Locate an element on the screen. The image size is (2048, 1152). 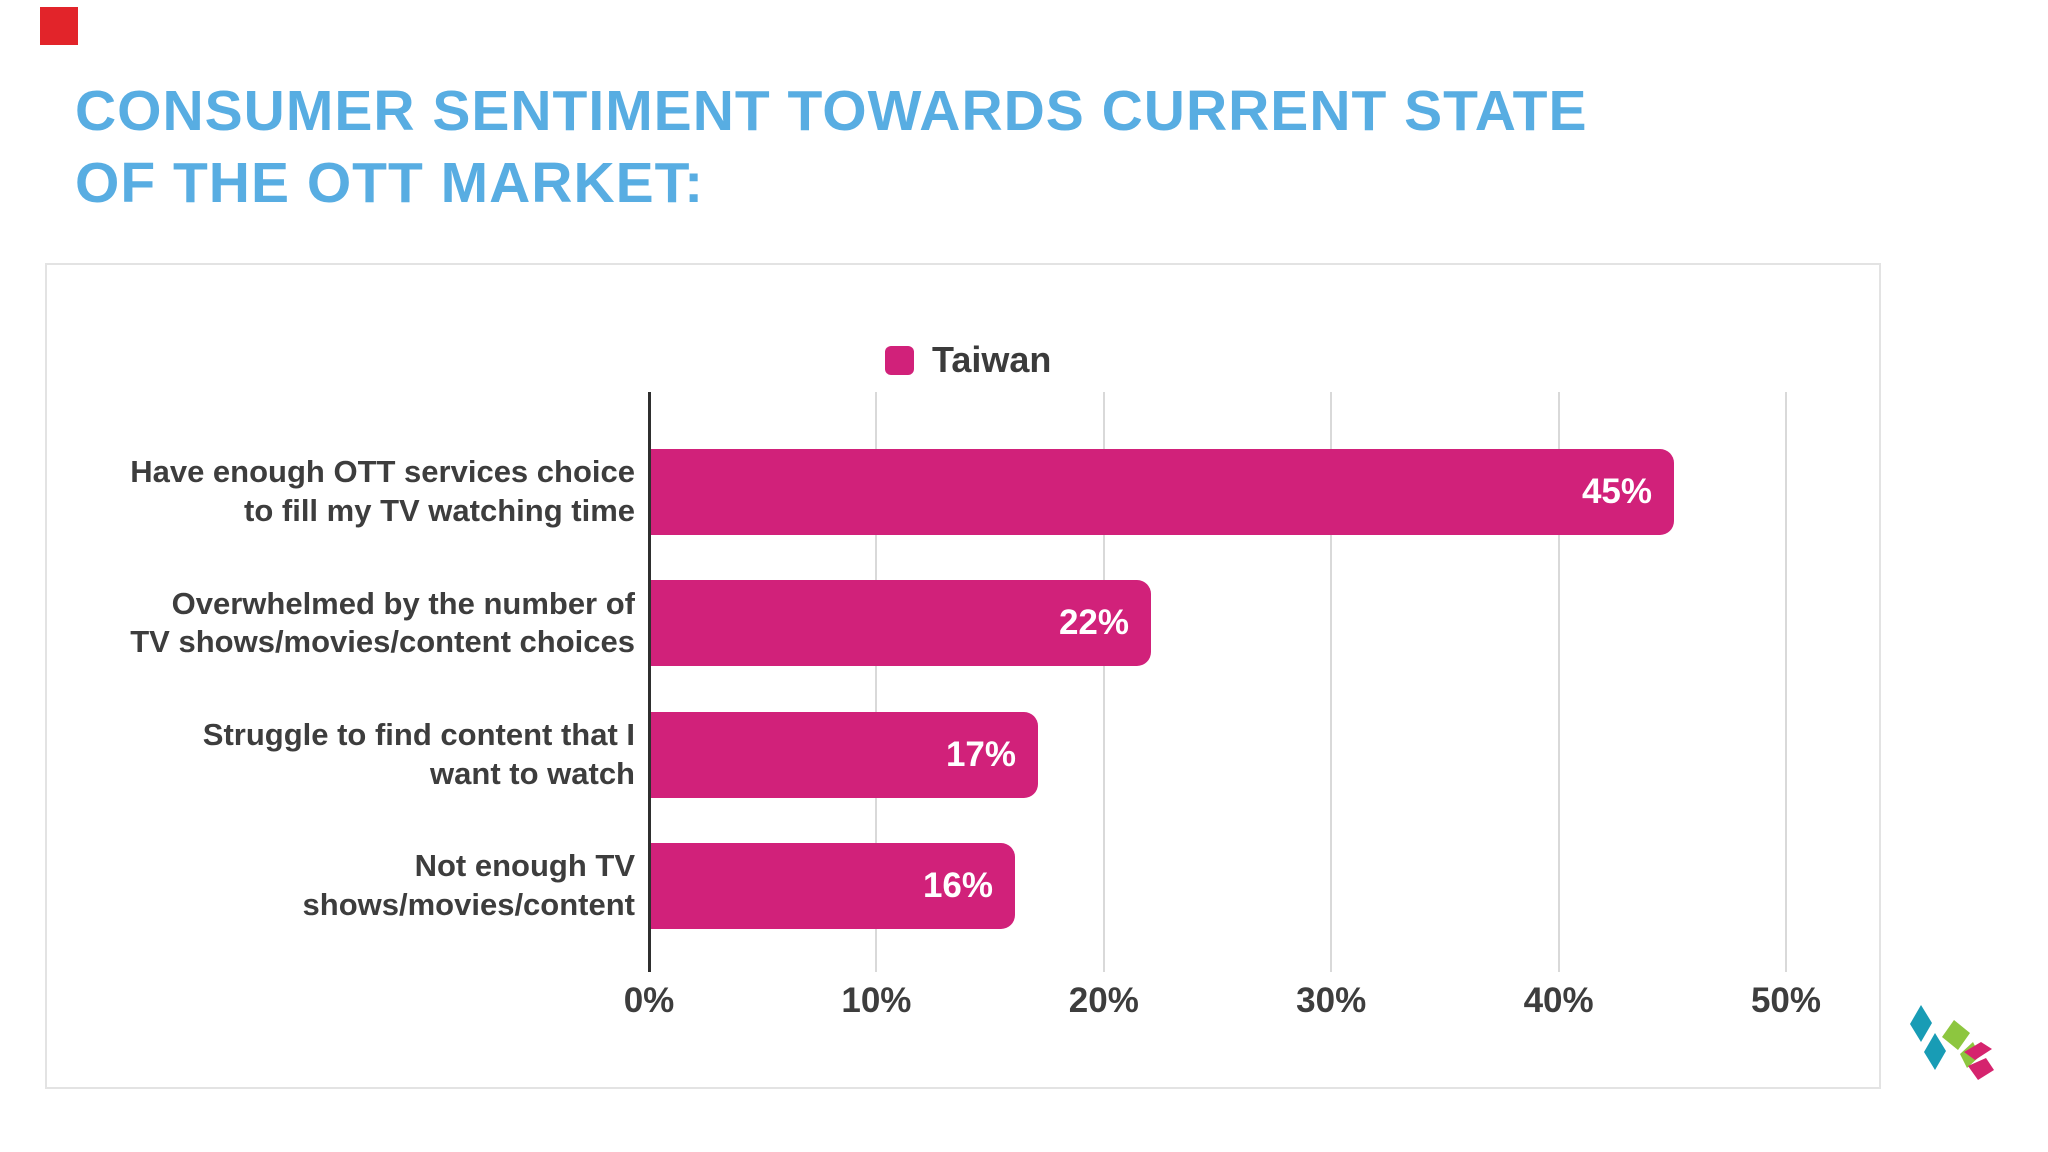
category-label-3: Not enough TV shows/movies/content is located at coordinates (468, 885).